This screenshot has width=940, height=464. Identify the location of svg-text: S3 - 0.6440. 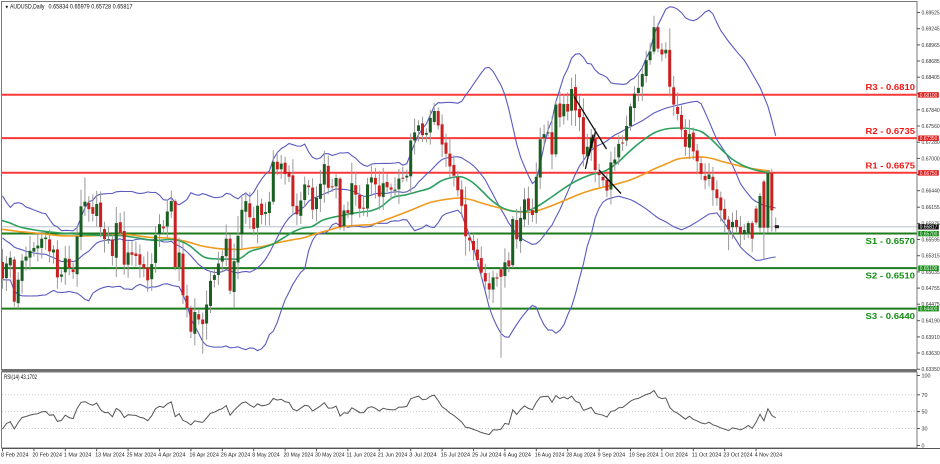
(891, 316).